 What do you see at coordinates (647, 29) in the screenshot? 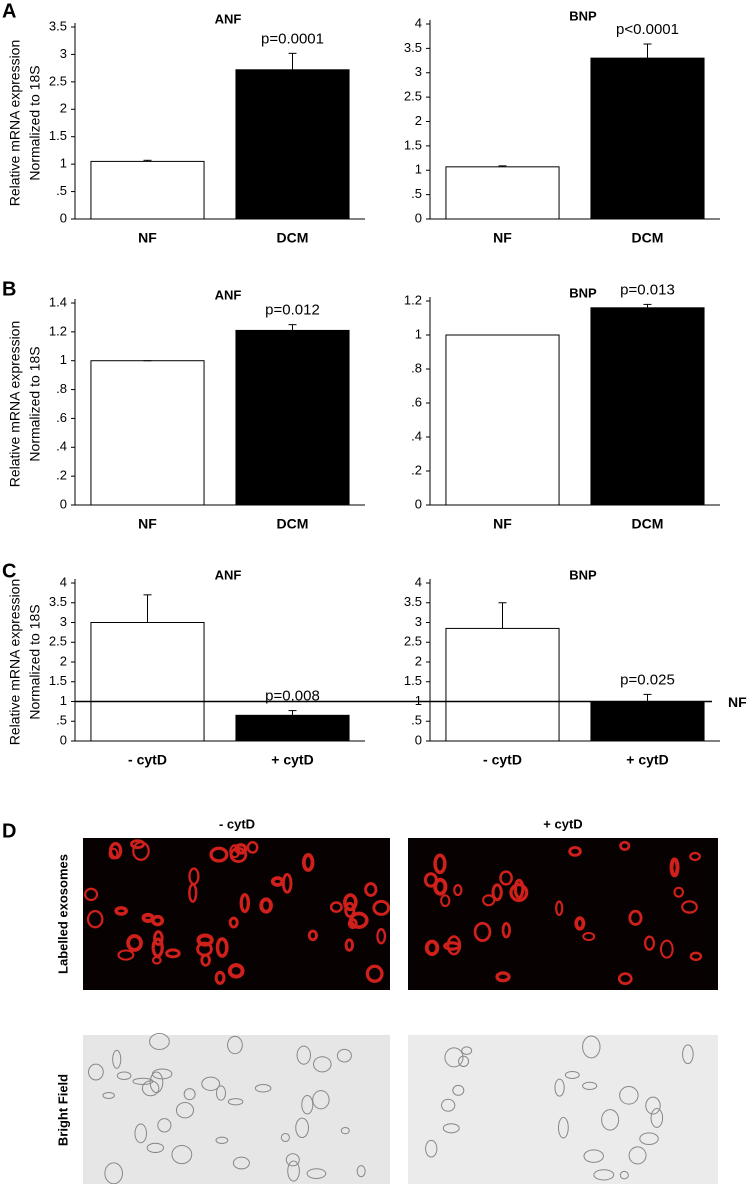
I see `annotation: p<0.0001` at bounding box center [647, 29].